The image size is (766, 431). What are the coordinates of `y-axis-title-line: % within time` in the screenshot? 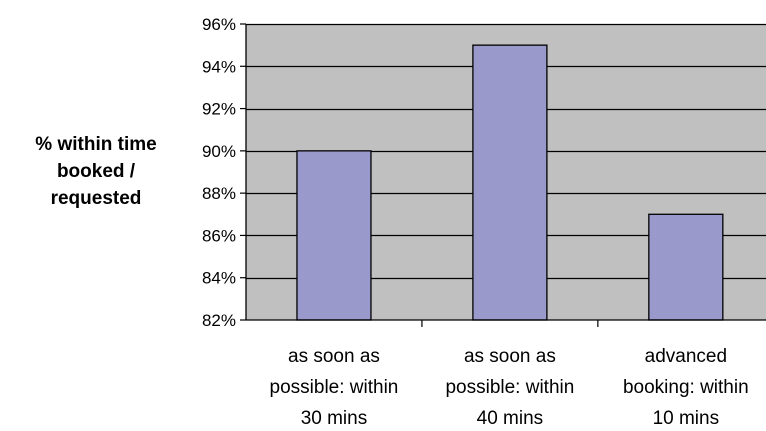 It's located at (95, 144).